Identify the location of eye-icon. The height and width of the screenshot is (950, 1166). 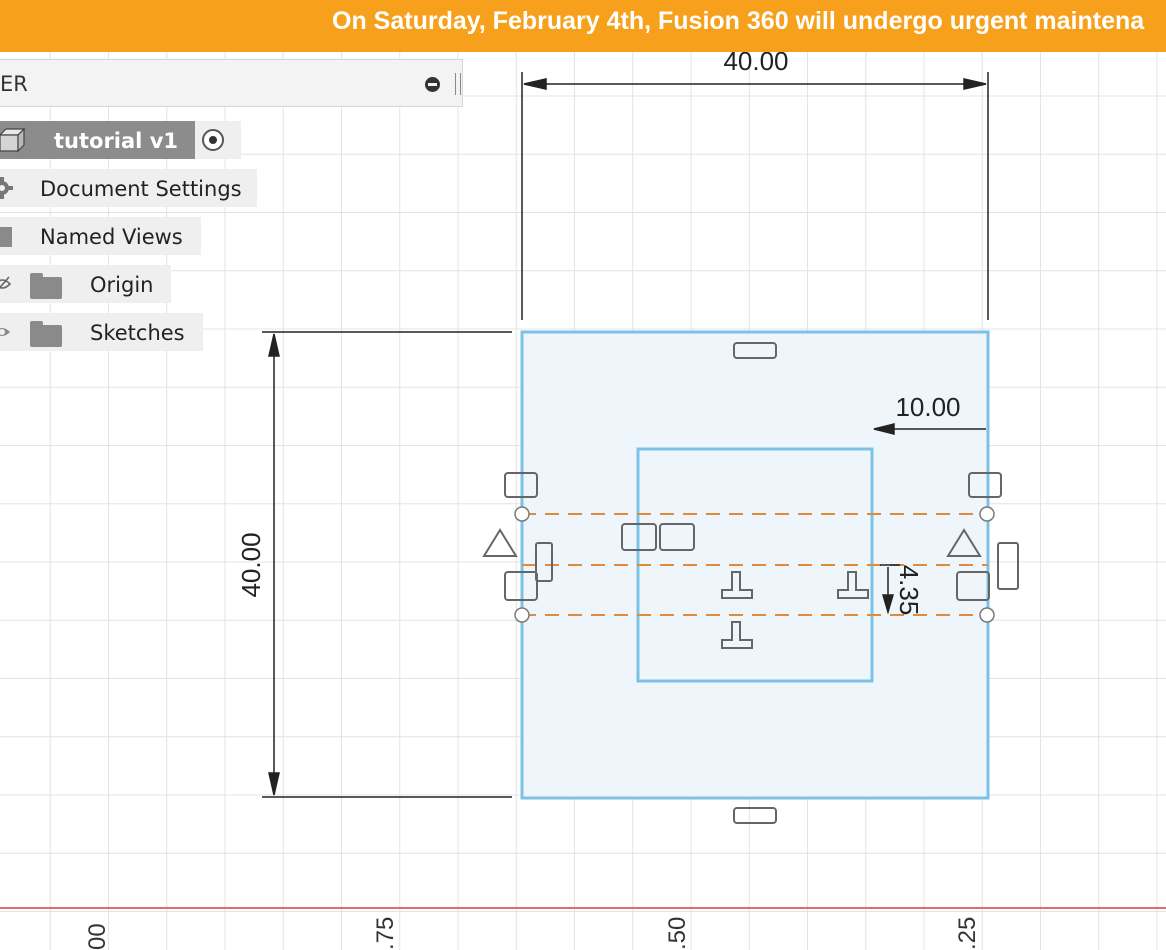
(6, 332).